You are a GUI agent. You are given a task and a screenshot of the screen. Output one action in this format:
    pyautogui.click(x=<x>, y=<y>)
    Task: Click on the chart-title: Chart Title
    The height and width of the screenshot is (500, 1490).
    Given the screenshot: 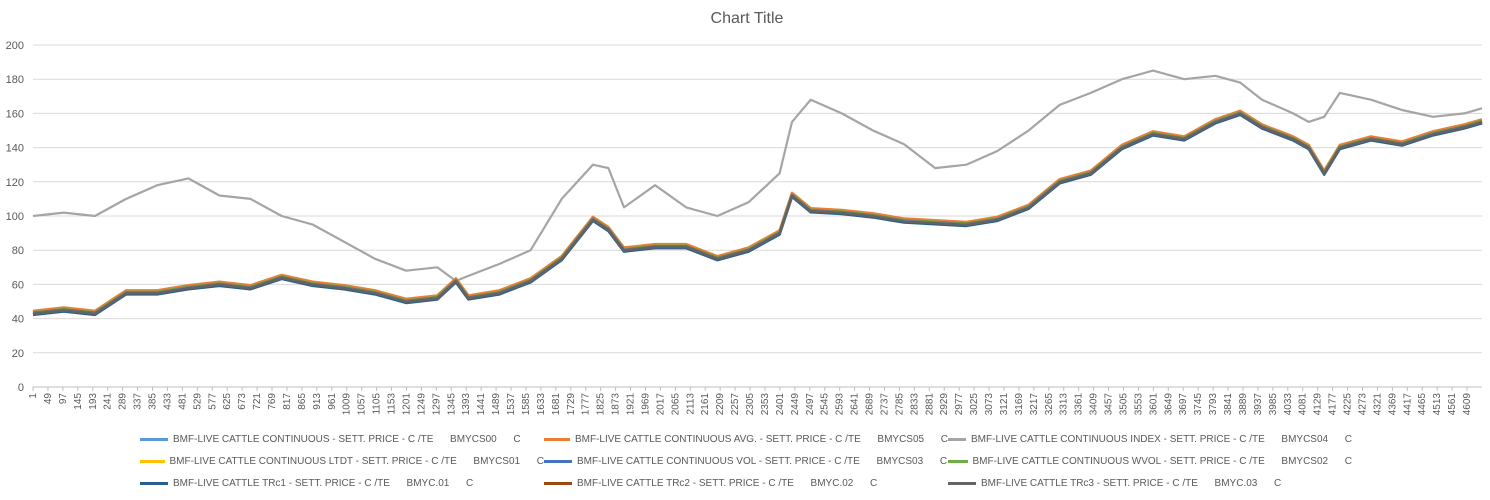 What is the action you would take?
    pyautogui.click(x=747, y=18)
    